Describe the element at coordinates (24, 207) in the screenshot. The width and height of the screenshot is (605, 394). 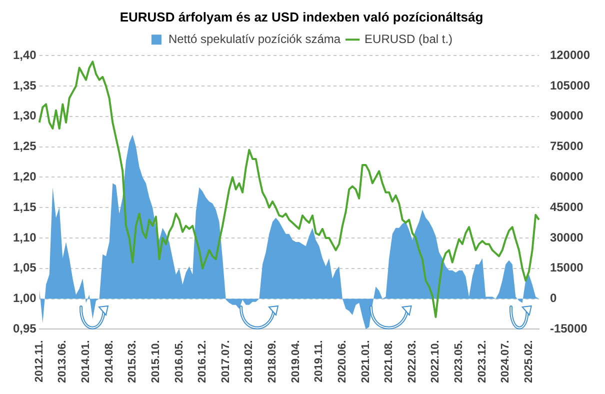
I see `y-tick-label: 1,15` at that location.